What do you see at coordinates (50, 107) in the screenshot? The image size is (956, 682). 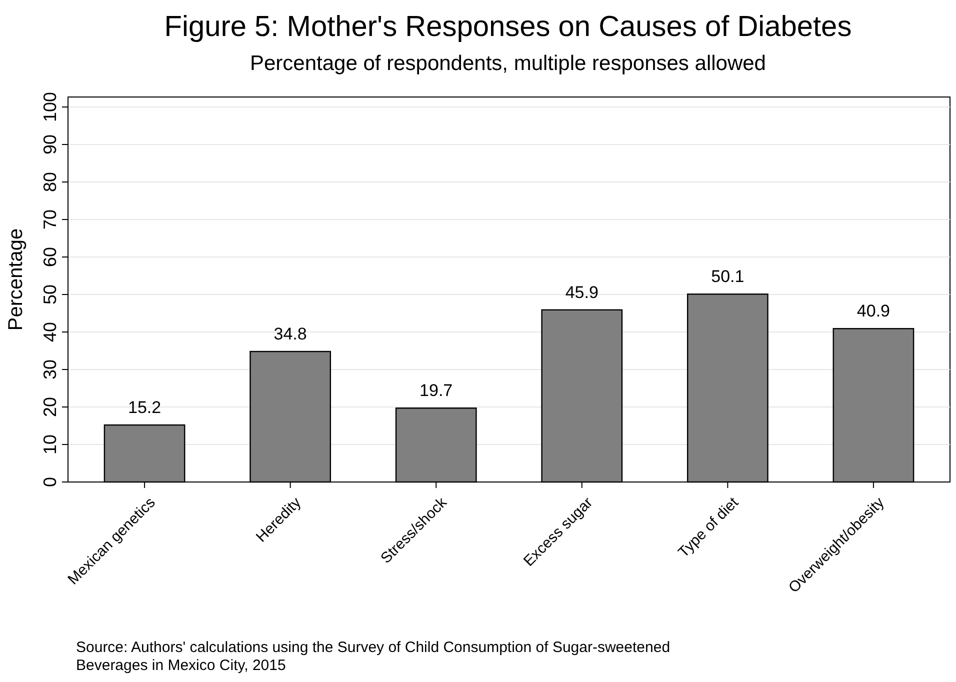 I see `y-tick-label: 100` at bounding box center [50, 107].